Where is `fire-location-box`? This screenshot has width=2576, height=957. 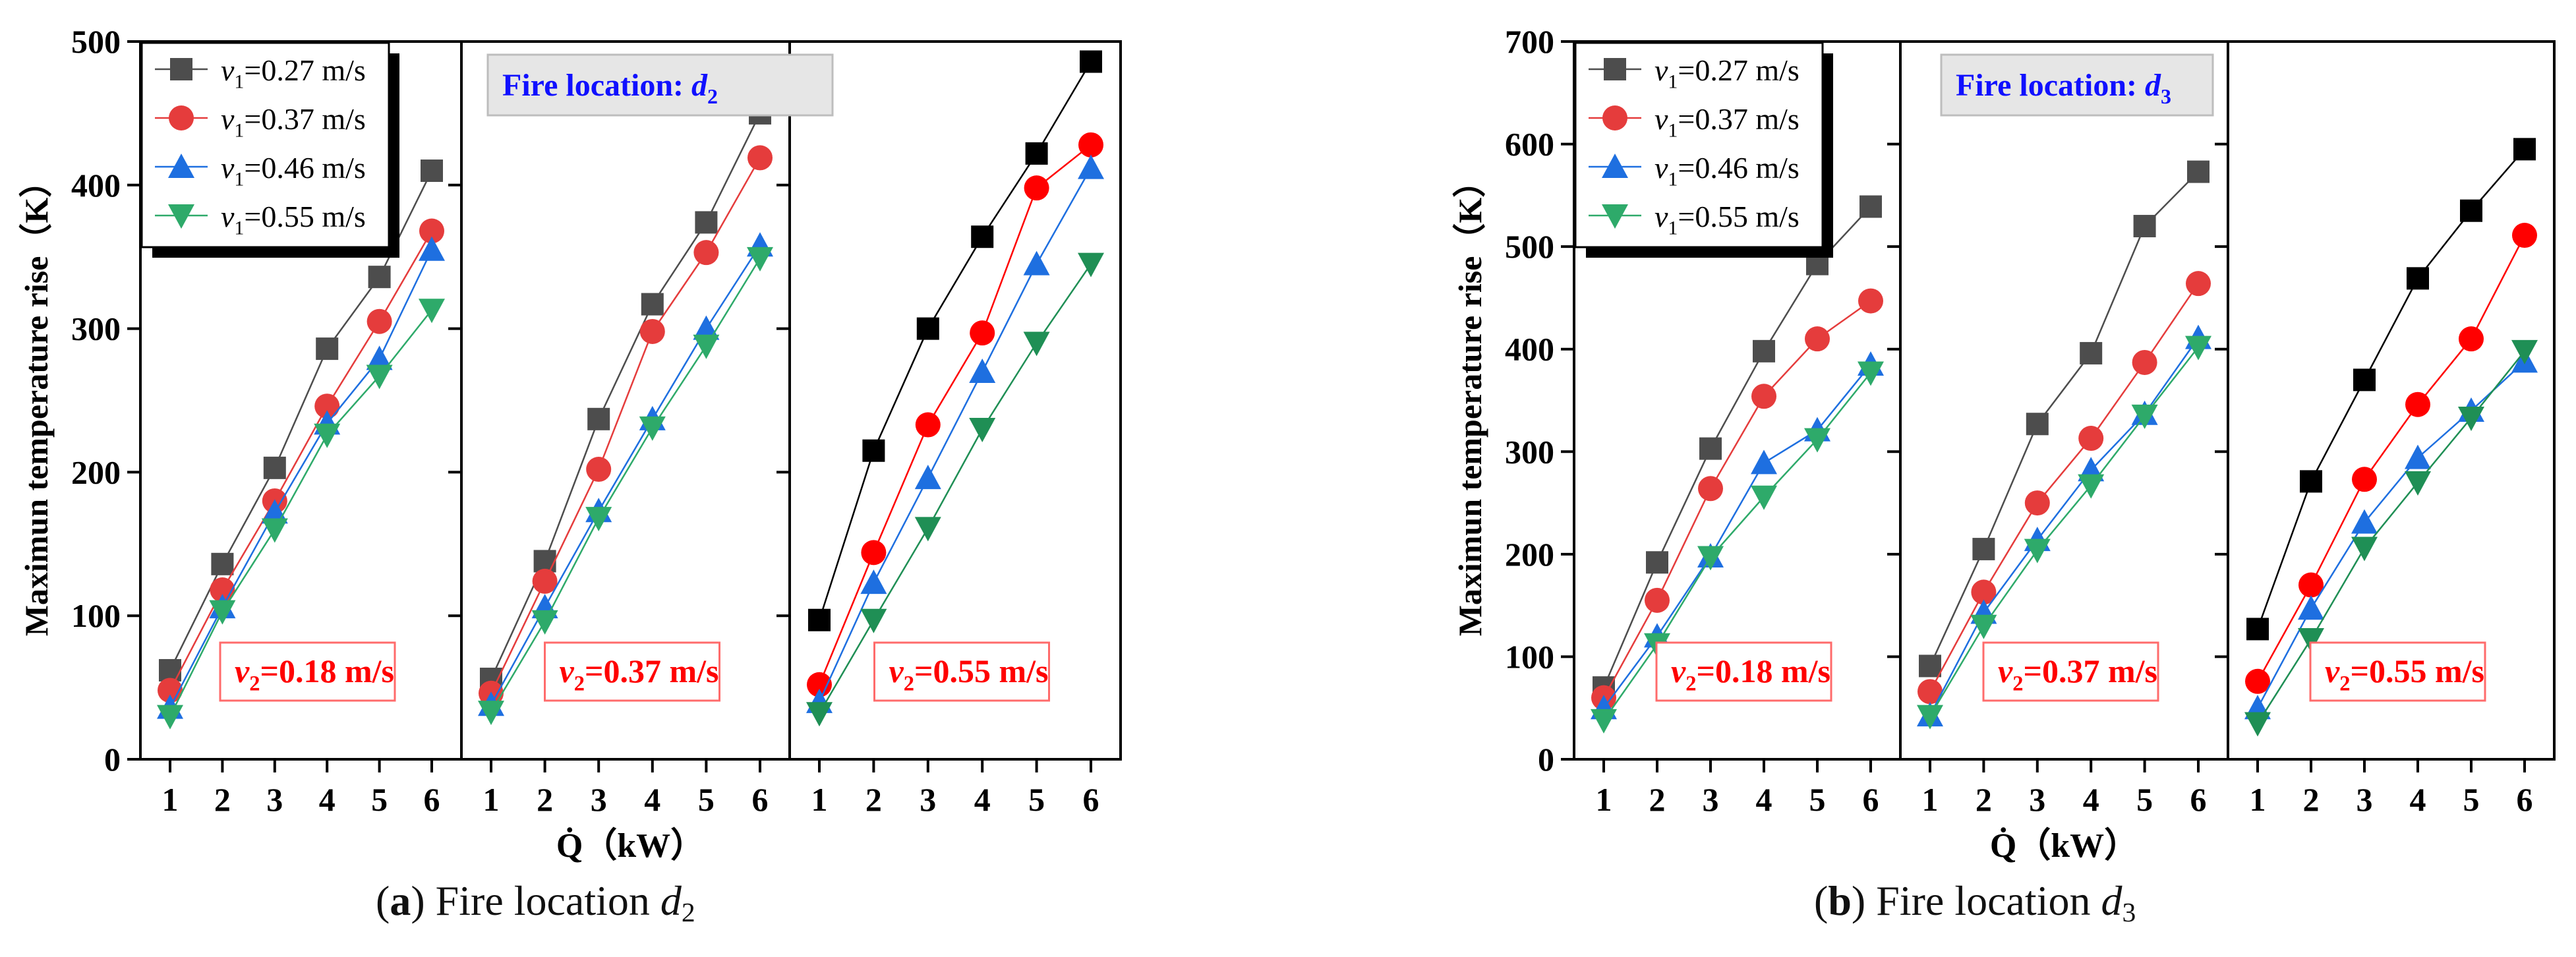 fire-location-box is located at coordinates (660, 85).